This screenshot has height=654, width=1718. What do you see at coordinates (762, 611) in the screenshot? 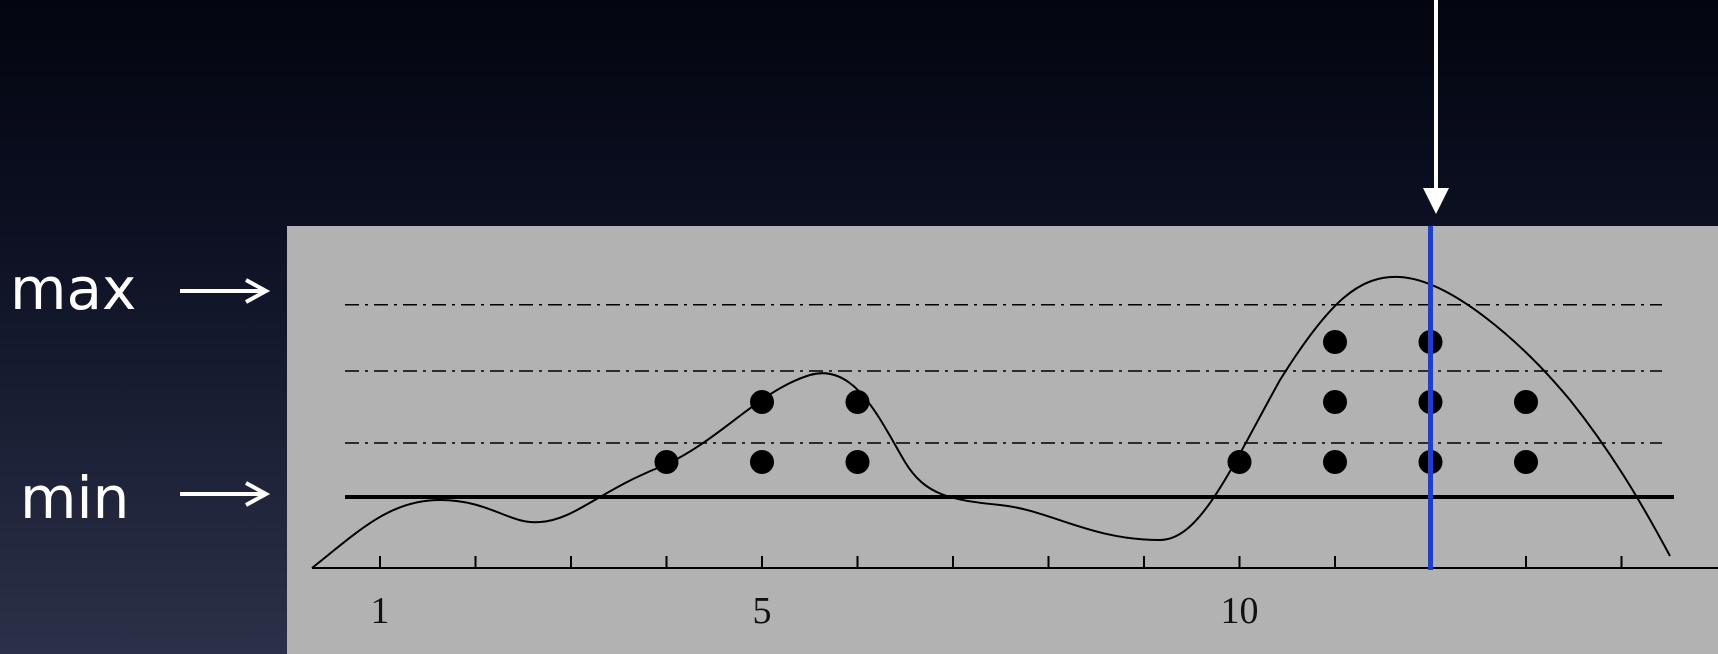
I see `x-tick-label: 5` at bounding box center [762, 611].